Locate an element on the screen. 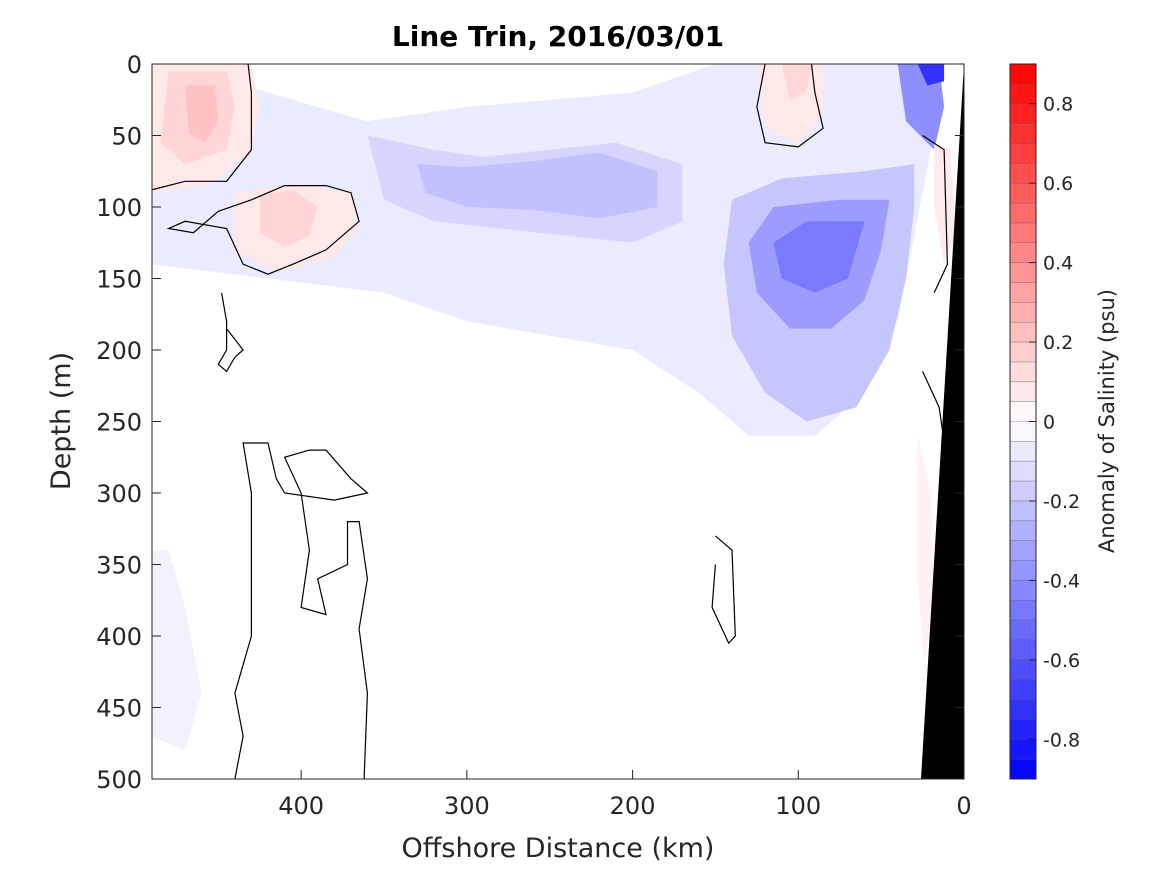 This screenshot has height=875, width=1167. y-tick-label: 500 is located at coordinates (119, 780).